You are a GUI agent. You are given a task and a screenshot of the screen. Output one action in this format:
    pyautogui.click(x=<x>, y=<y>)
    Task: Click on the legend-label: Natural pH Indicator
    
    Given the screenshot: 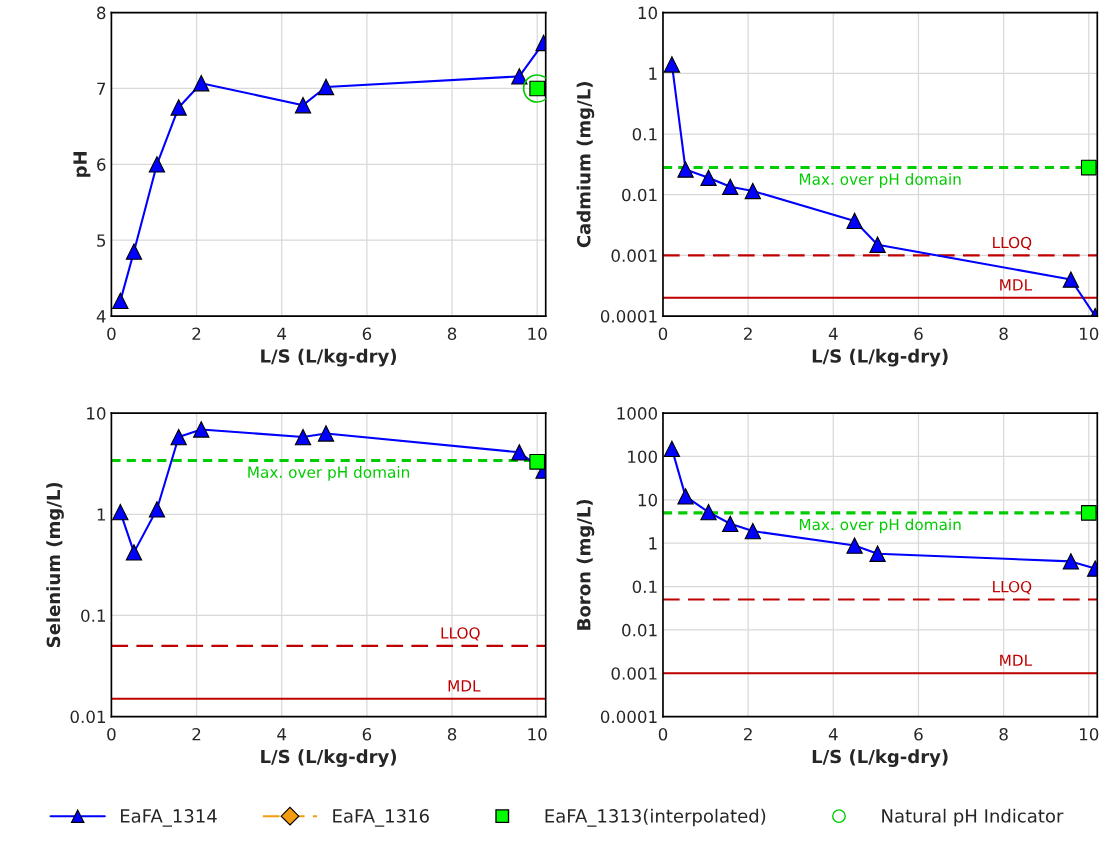 What is the action you would take?
    pyautogui.click(x=973, y=817)
    